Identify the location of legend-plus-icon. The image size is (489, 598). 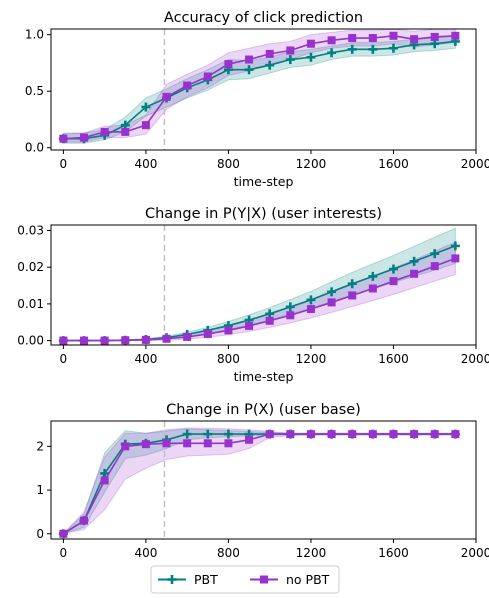
(172, 579).